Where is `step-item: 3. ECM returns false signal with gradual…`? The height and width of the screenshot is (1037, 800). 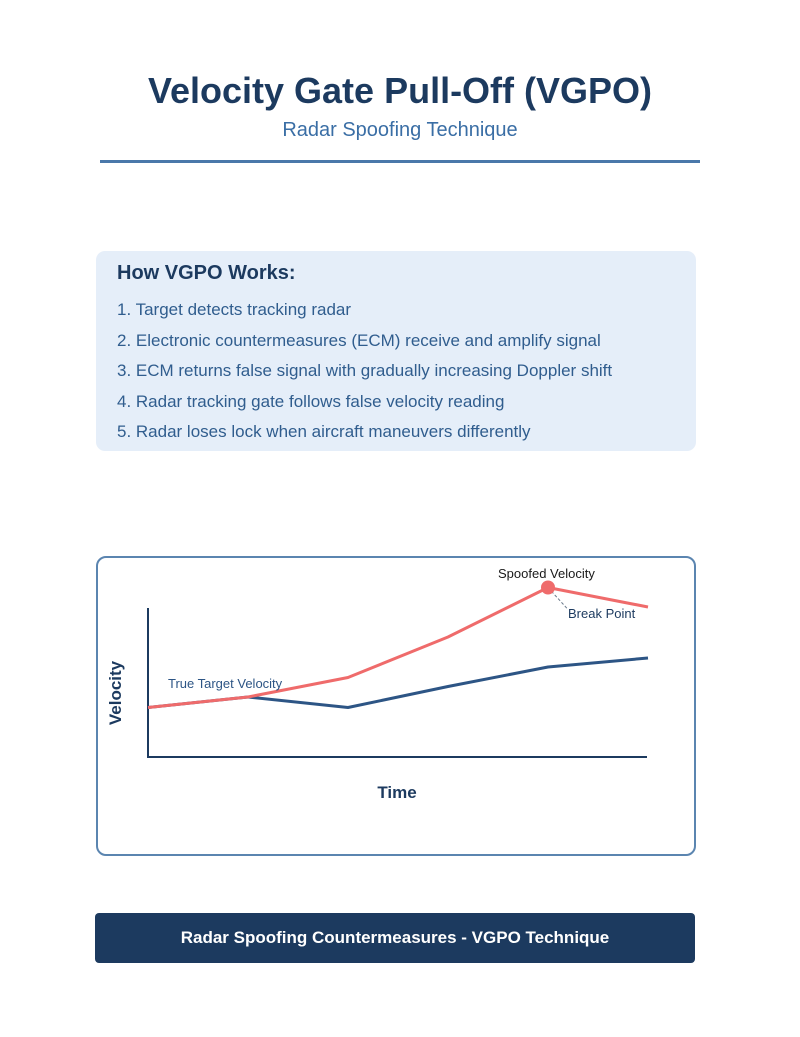
step-item: 3. ECM returns false signal with gradual… is located at coordinates (365, 370).